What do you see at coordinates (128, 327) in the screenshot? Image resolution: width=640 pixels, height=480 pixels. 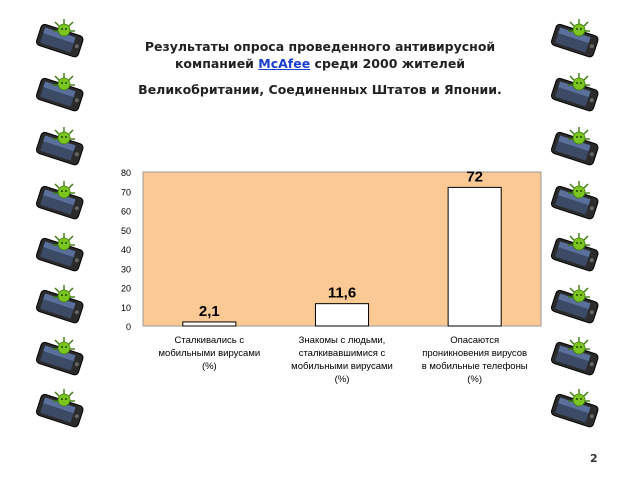 I see `y-tick-label: 0` at bounding box center [128, 327].